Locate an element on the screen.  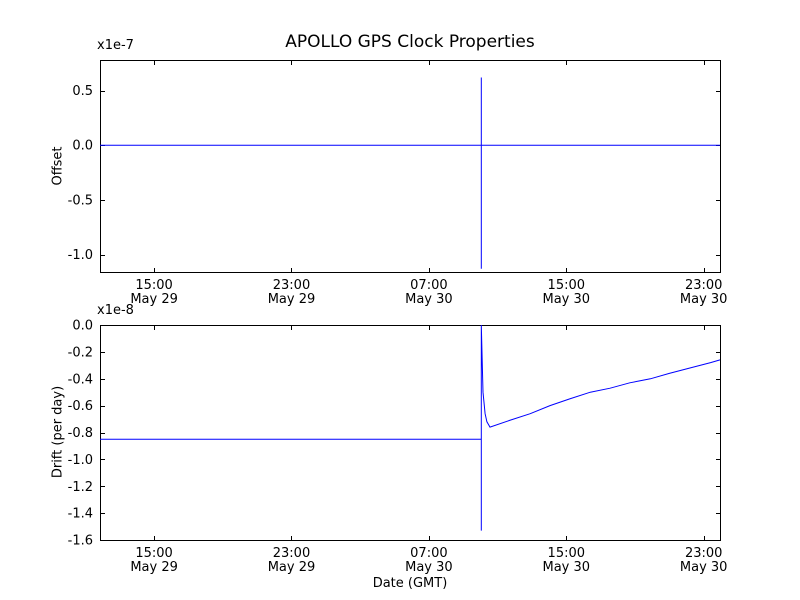
y-scale-offset-text-bottom: x1e-8 is located at coordinates (115, 310).